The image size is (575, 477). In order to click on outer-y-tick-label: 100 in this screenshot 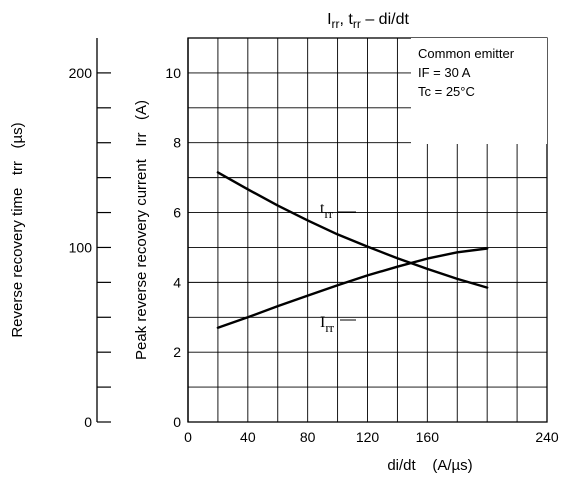, I will do `click(81, 247)`.